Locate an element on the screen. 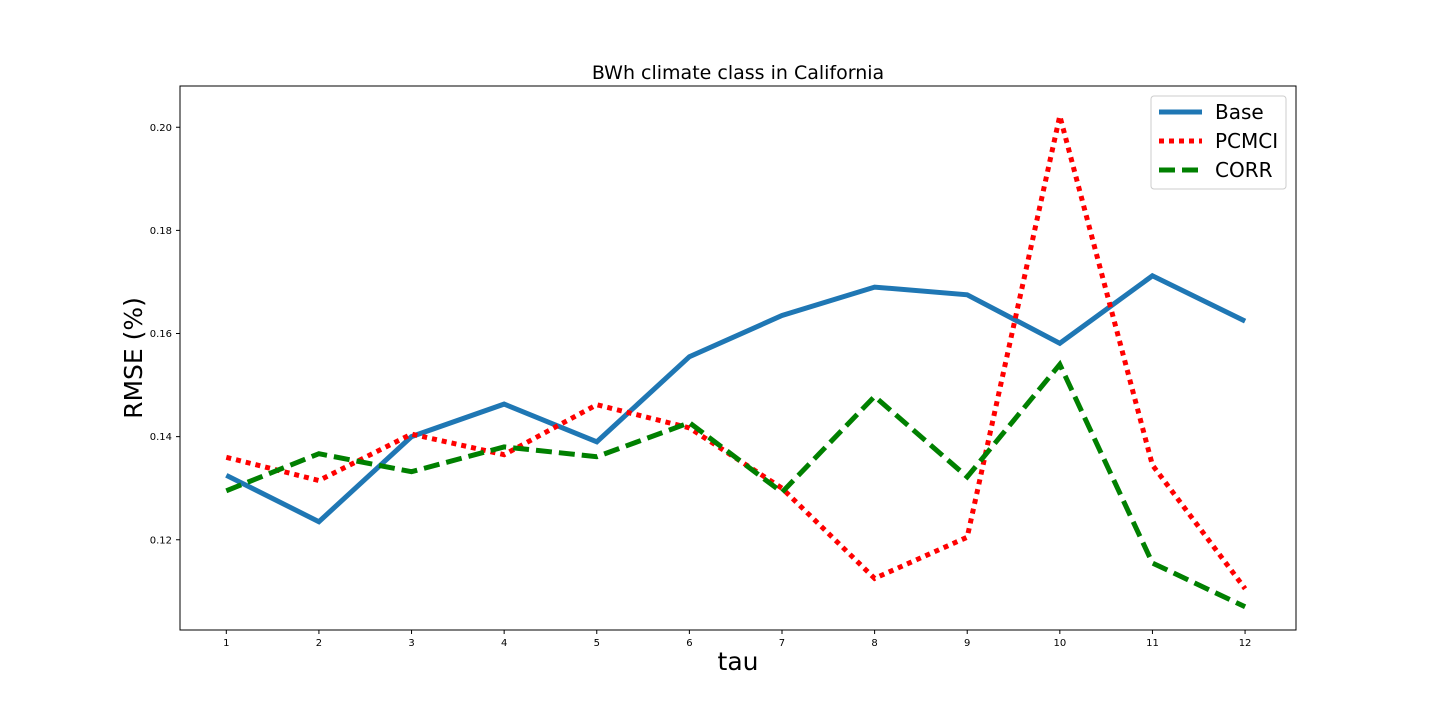 The image size is (1440, 720). x-tick-label: 4 is located at coordinates (504, 643).